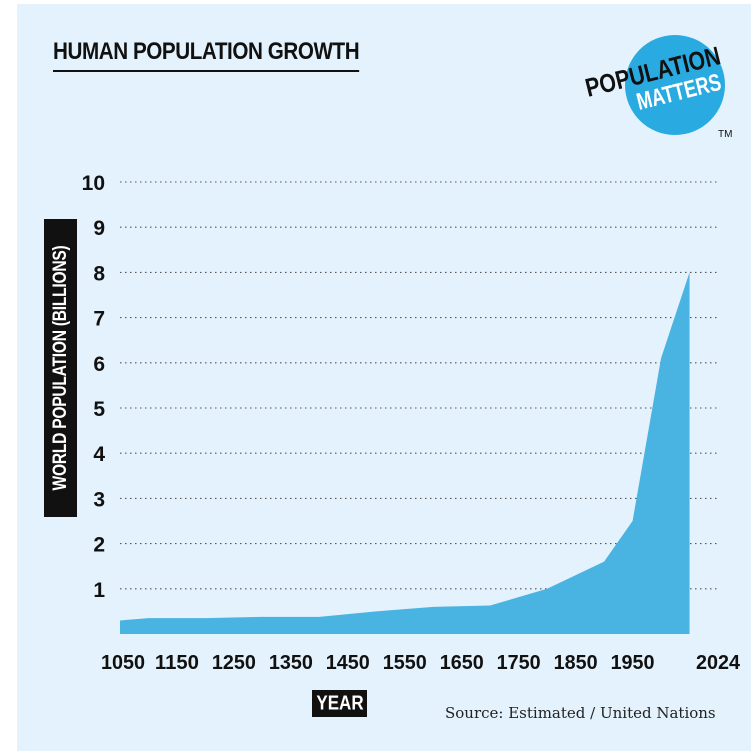 Image resolution: width=751 pixels, height=751 pixels. I want to click on x-tick-label: 1950, so click(633, 663).